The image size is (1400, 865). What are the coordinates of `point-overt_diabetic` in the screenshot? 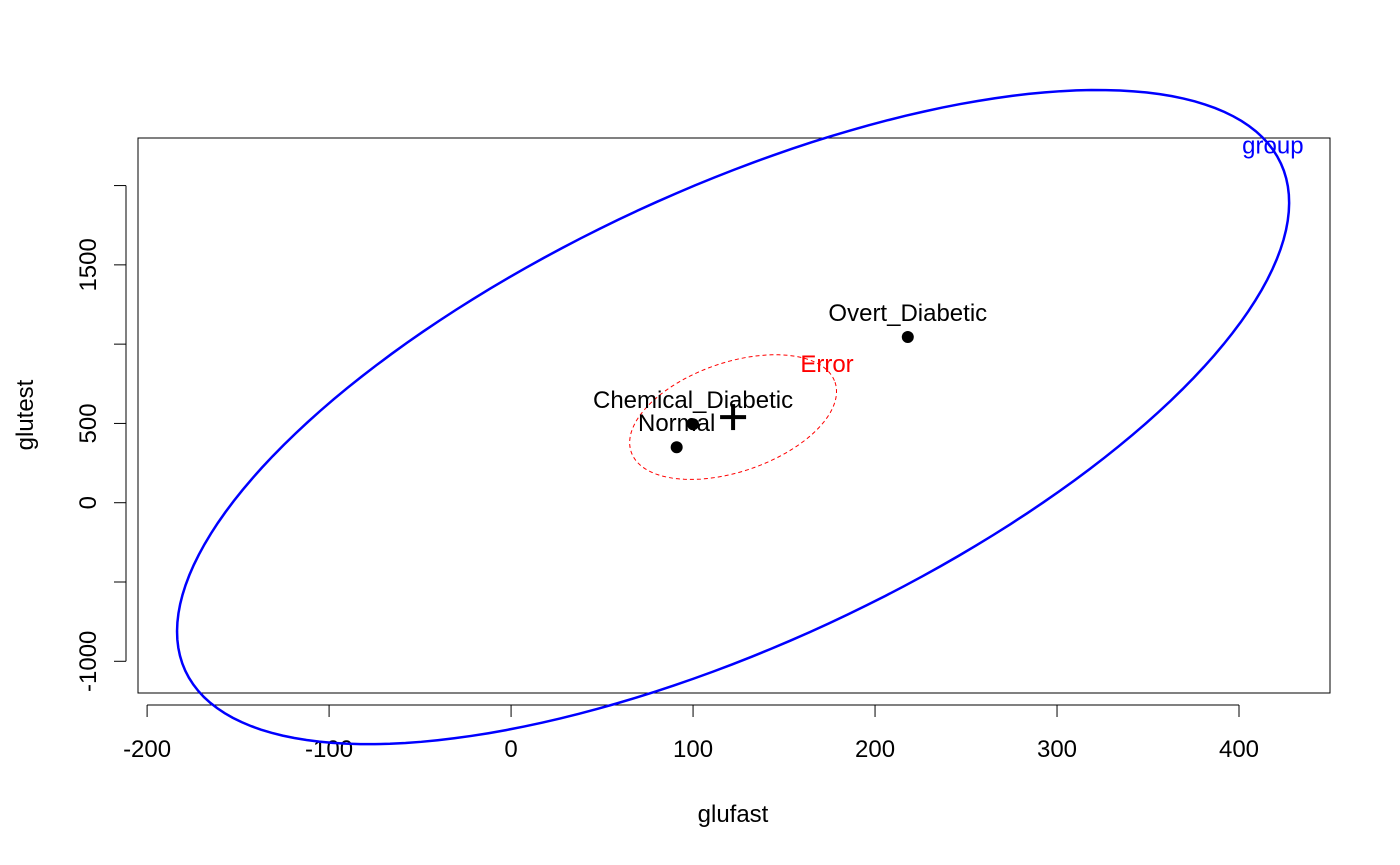 It's located at (907, 337).